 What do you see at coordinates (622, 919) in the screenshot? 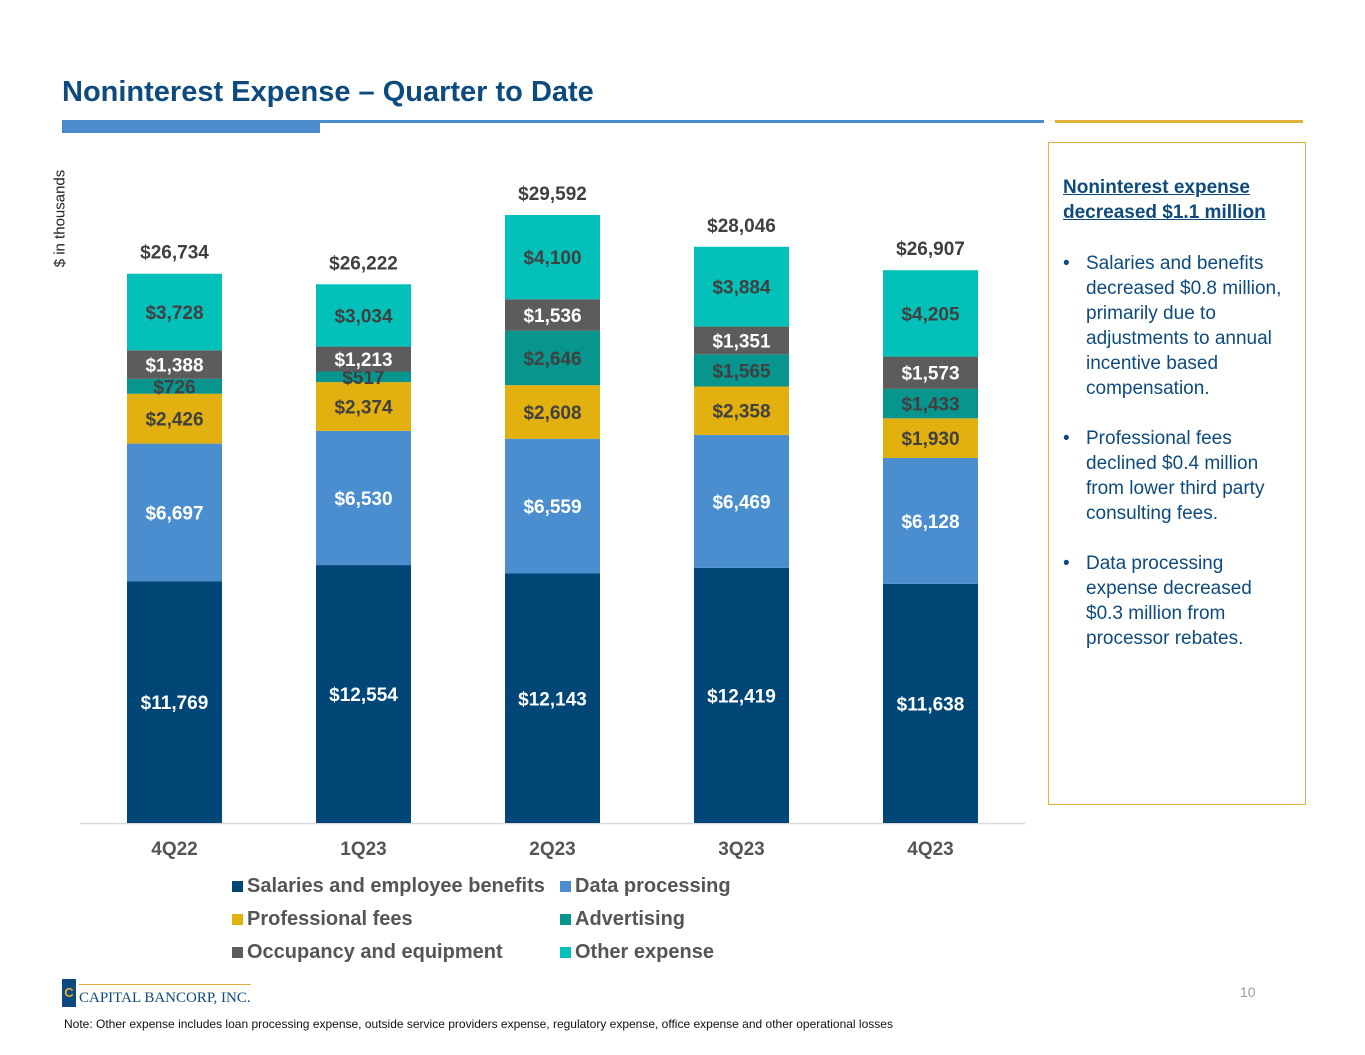
I see `legend-item: Advertising` at bounding box center [622, 919].